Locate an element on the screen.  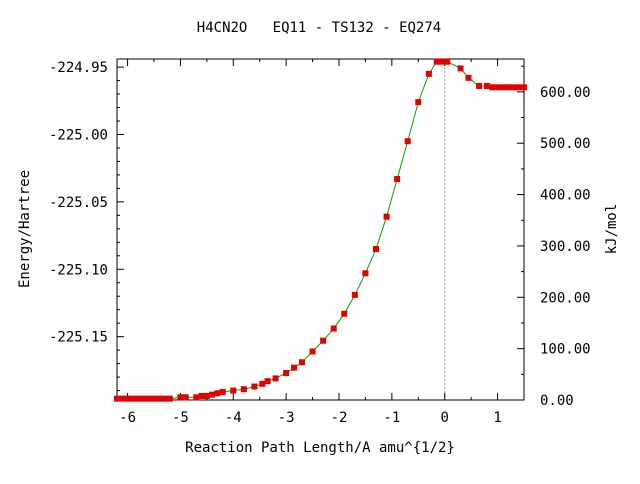
x-axis-label: Reaction Path Length/A amu^{1/2} is located at coordinates (320, 448).